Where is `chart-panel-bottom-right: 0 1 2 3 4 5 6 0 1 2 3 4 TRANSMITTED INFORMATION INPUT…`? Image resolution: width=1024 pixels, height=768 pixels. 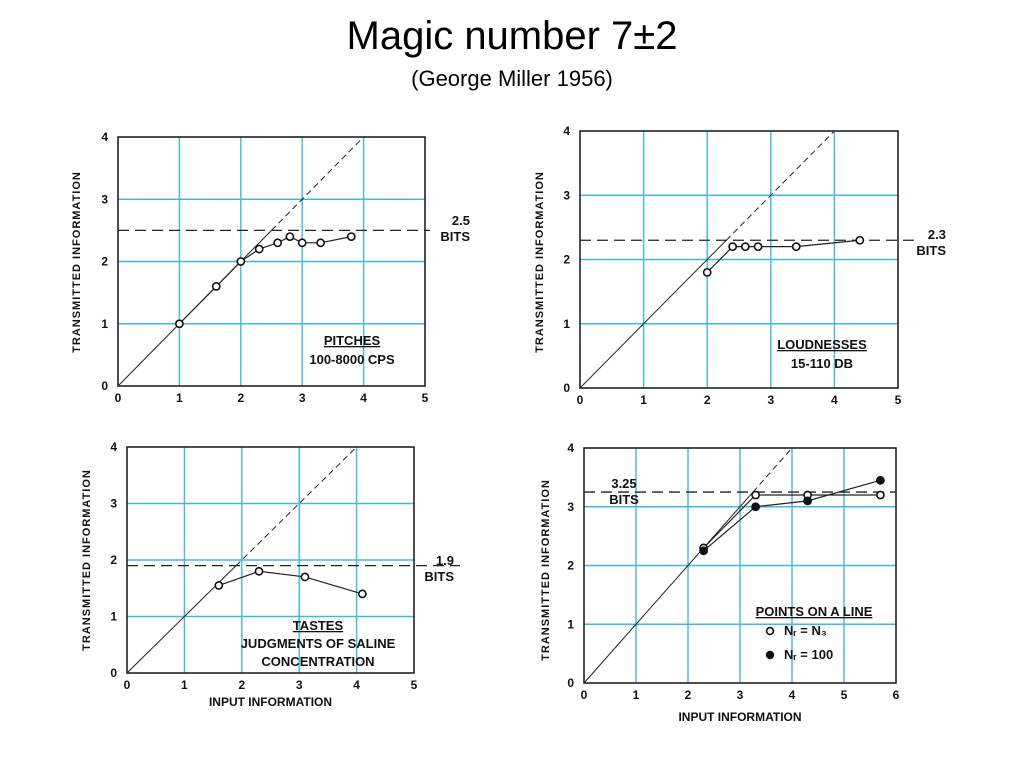
chart-panel-bottom-right: 0 1 2 3 4 5 6 0 1 2 3 4 TRANSMITTED INFORMATION INPUT… is located at coordinates (720, 582).